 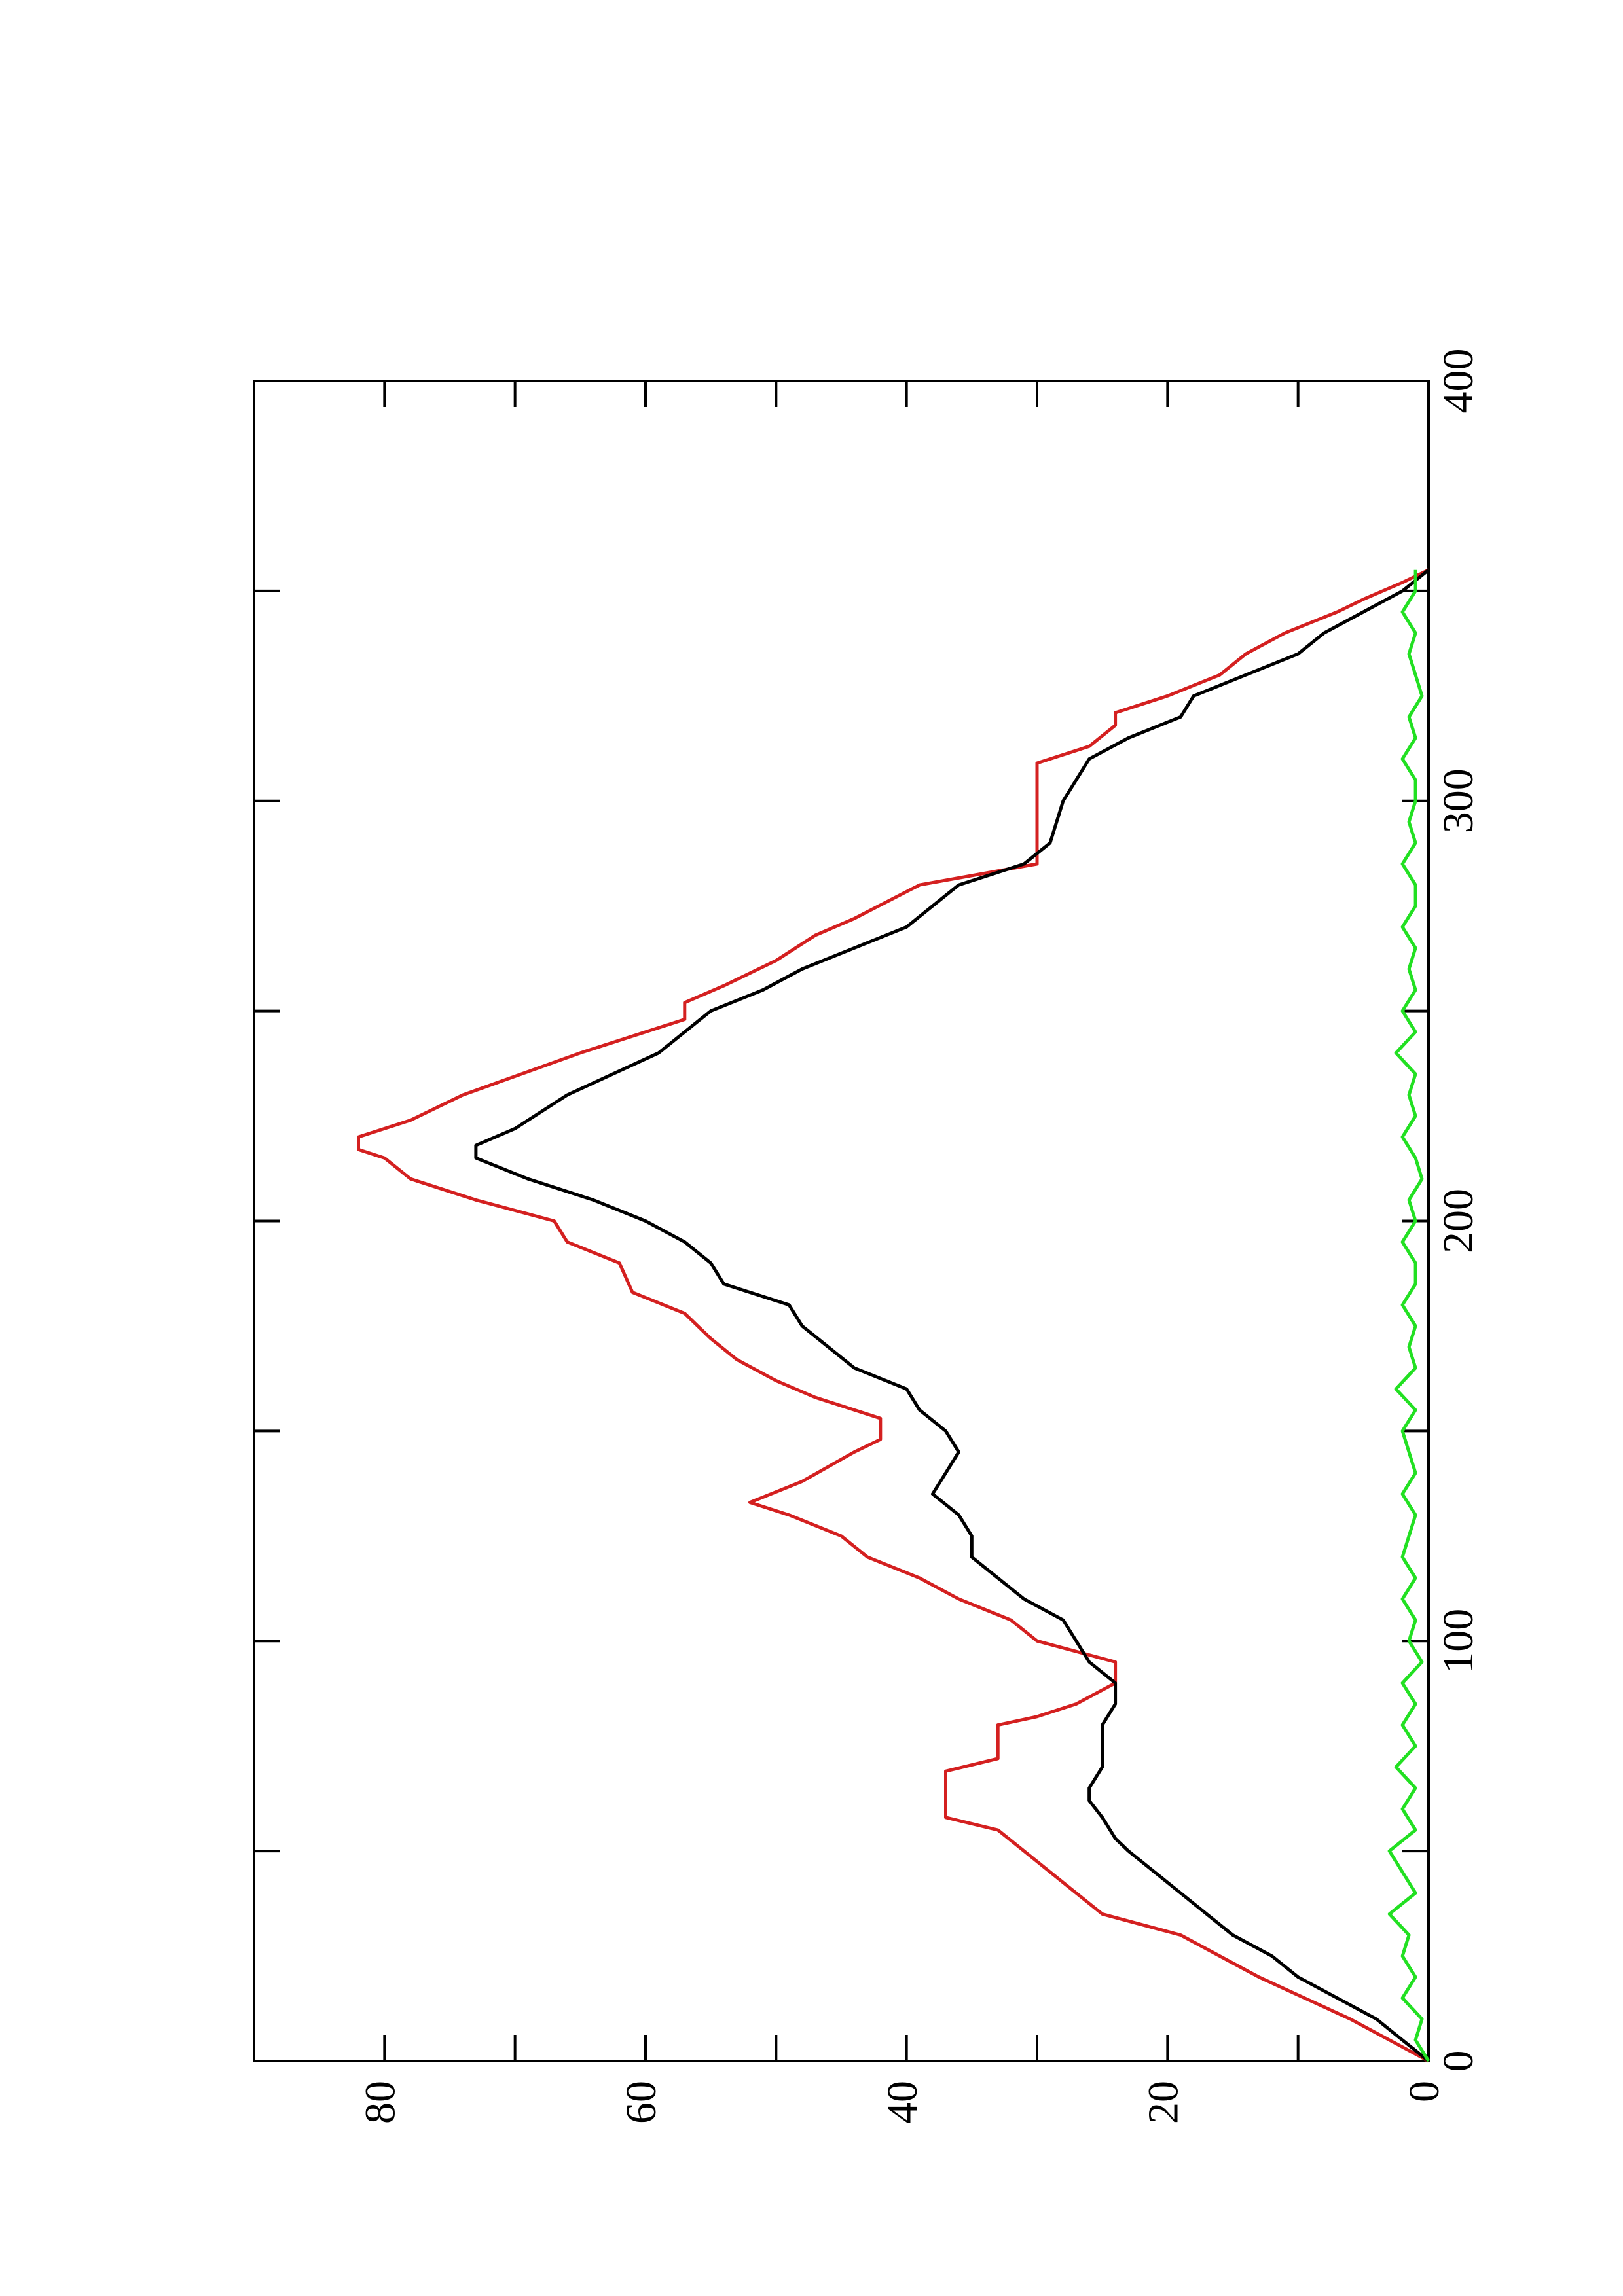 What do you see at coordinates (1458, 2061) in the screenshot?
I see `x-tick-label: 0` at bounding box center [1458, 2061].